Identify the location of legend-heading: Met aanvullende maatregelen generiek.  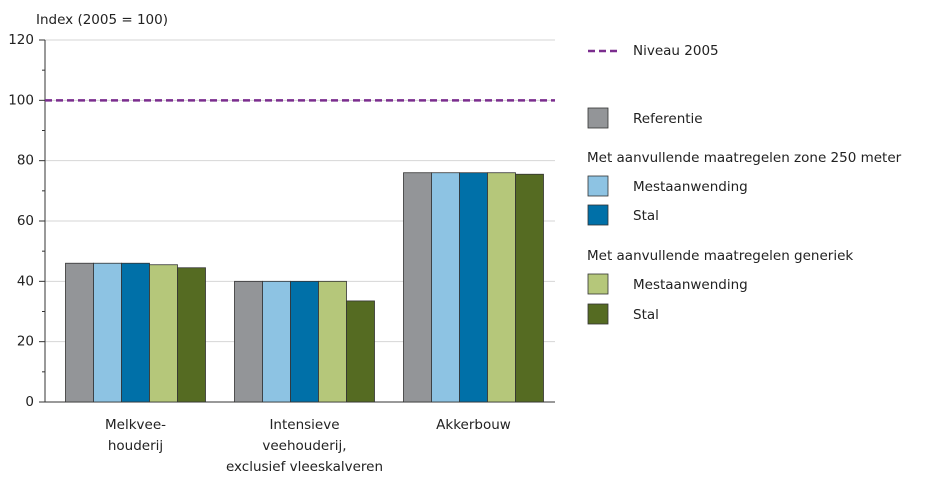
(720, 256).